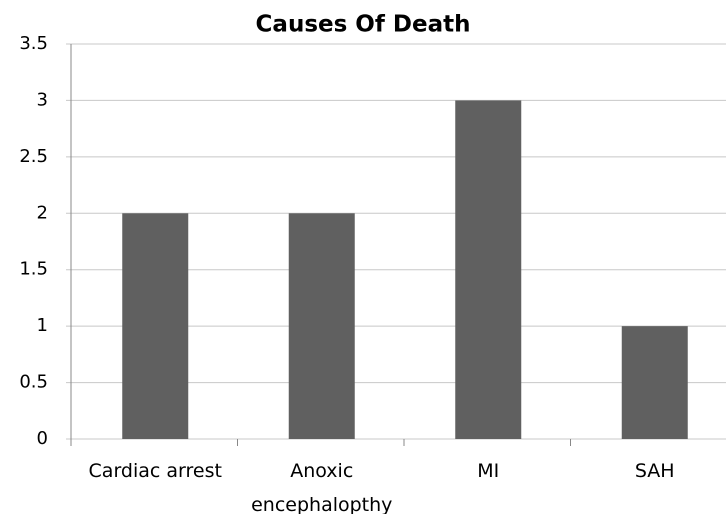 The width and height of the screenshot is (726, 514). I want to click on chart-title: Causes Of Death, so click(363, 25).